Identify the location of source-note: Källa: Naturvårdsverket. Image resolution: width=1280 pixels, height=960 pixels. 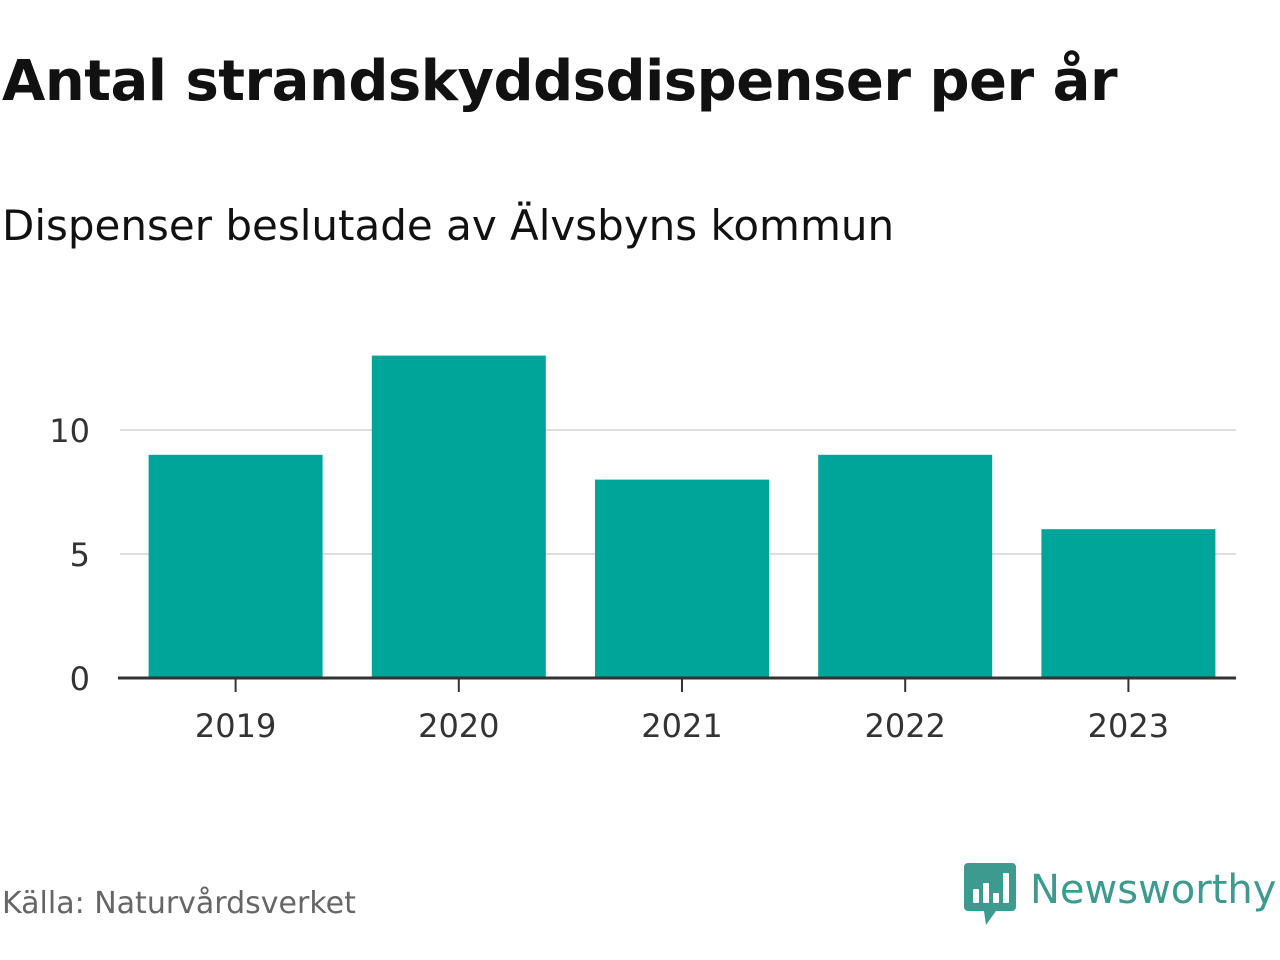
(179, 903).